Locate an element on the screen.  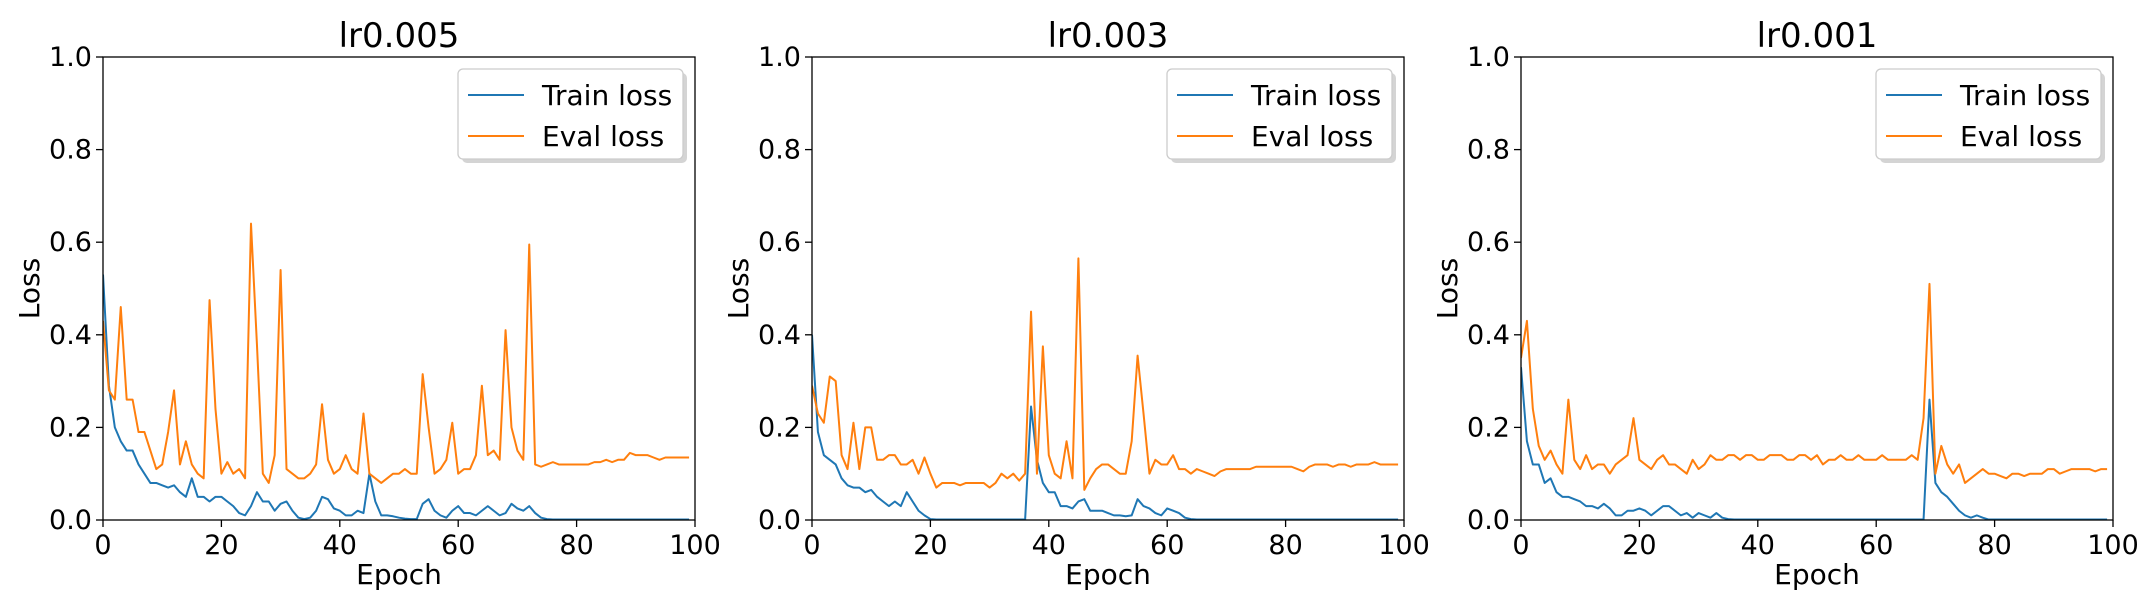
chart-title: lr0.005 is located at coordinates (399, 36).